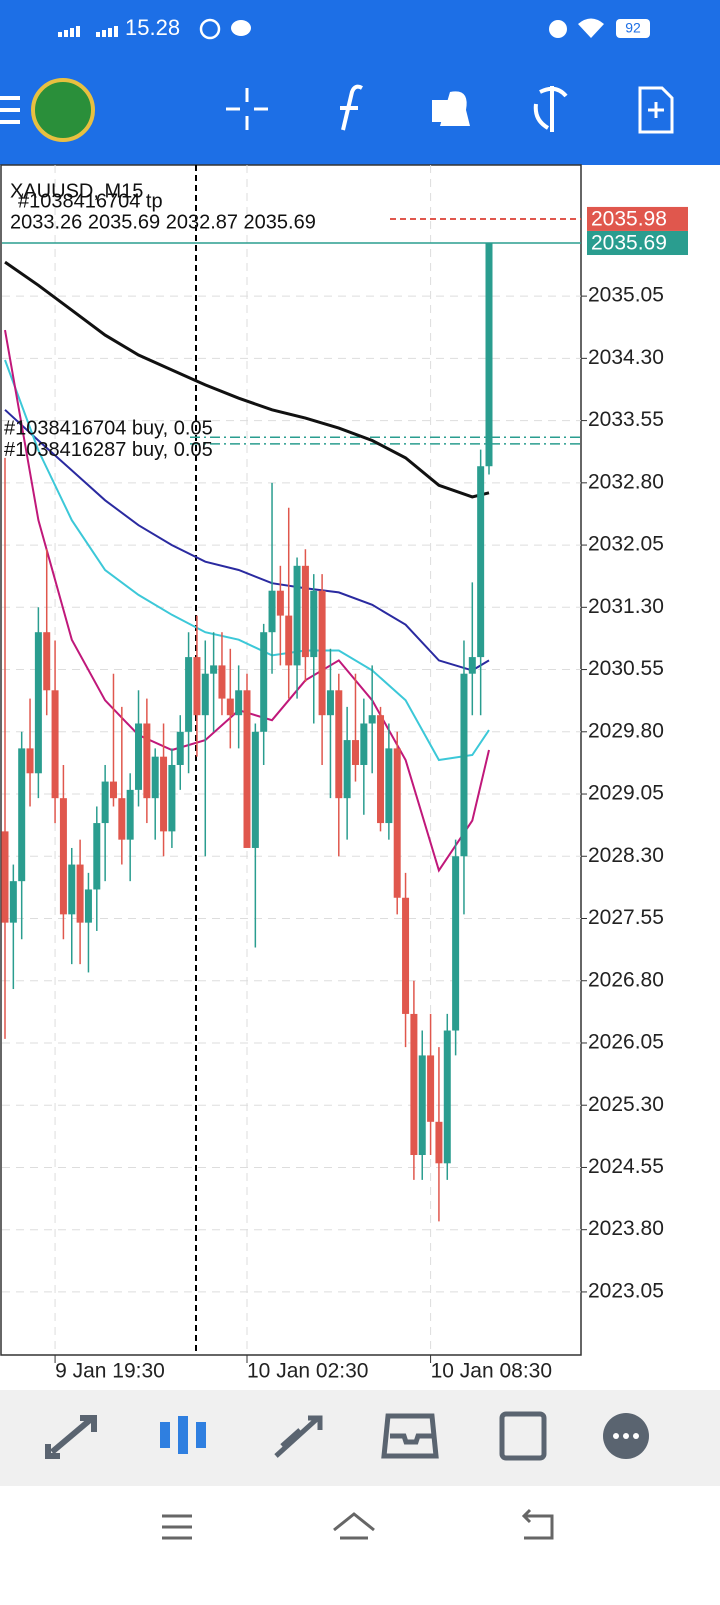 Image resolution: width=720 pixels, height=1605 pixels. I want to click on y-tick-label: 2033.55, so click(626, 419).